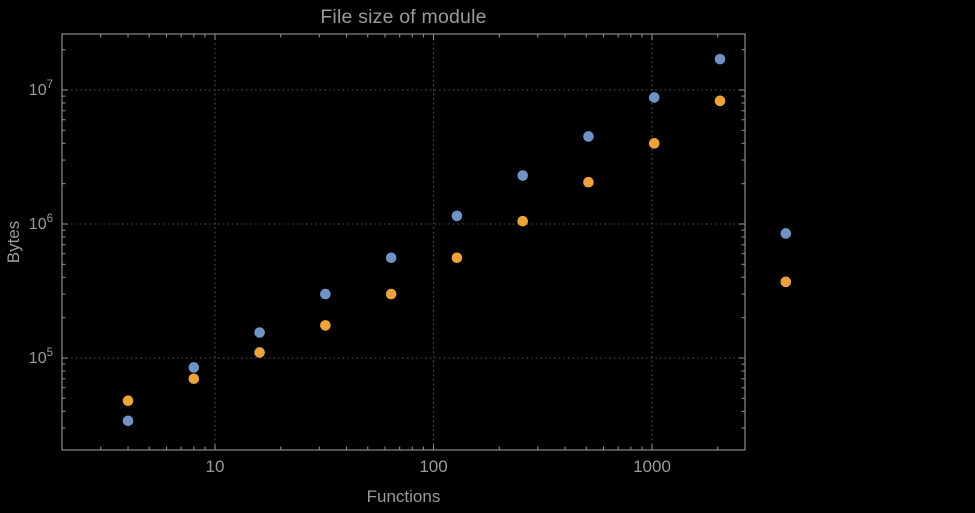 The image size is (975, 513). I want to click on y-tick-label: 10⁶, so click(41, 223).